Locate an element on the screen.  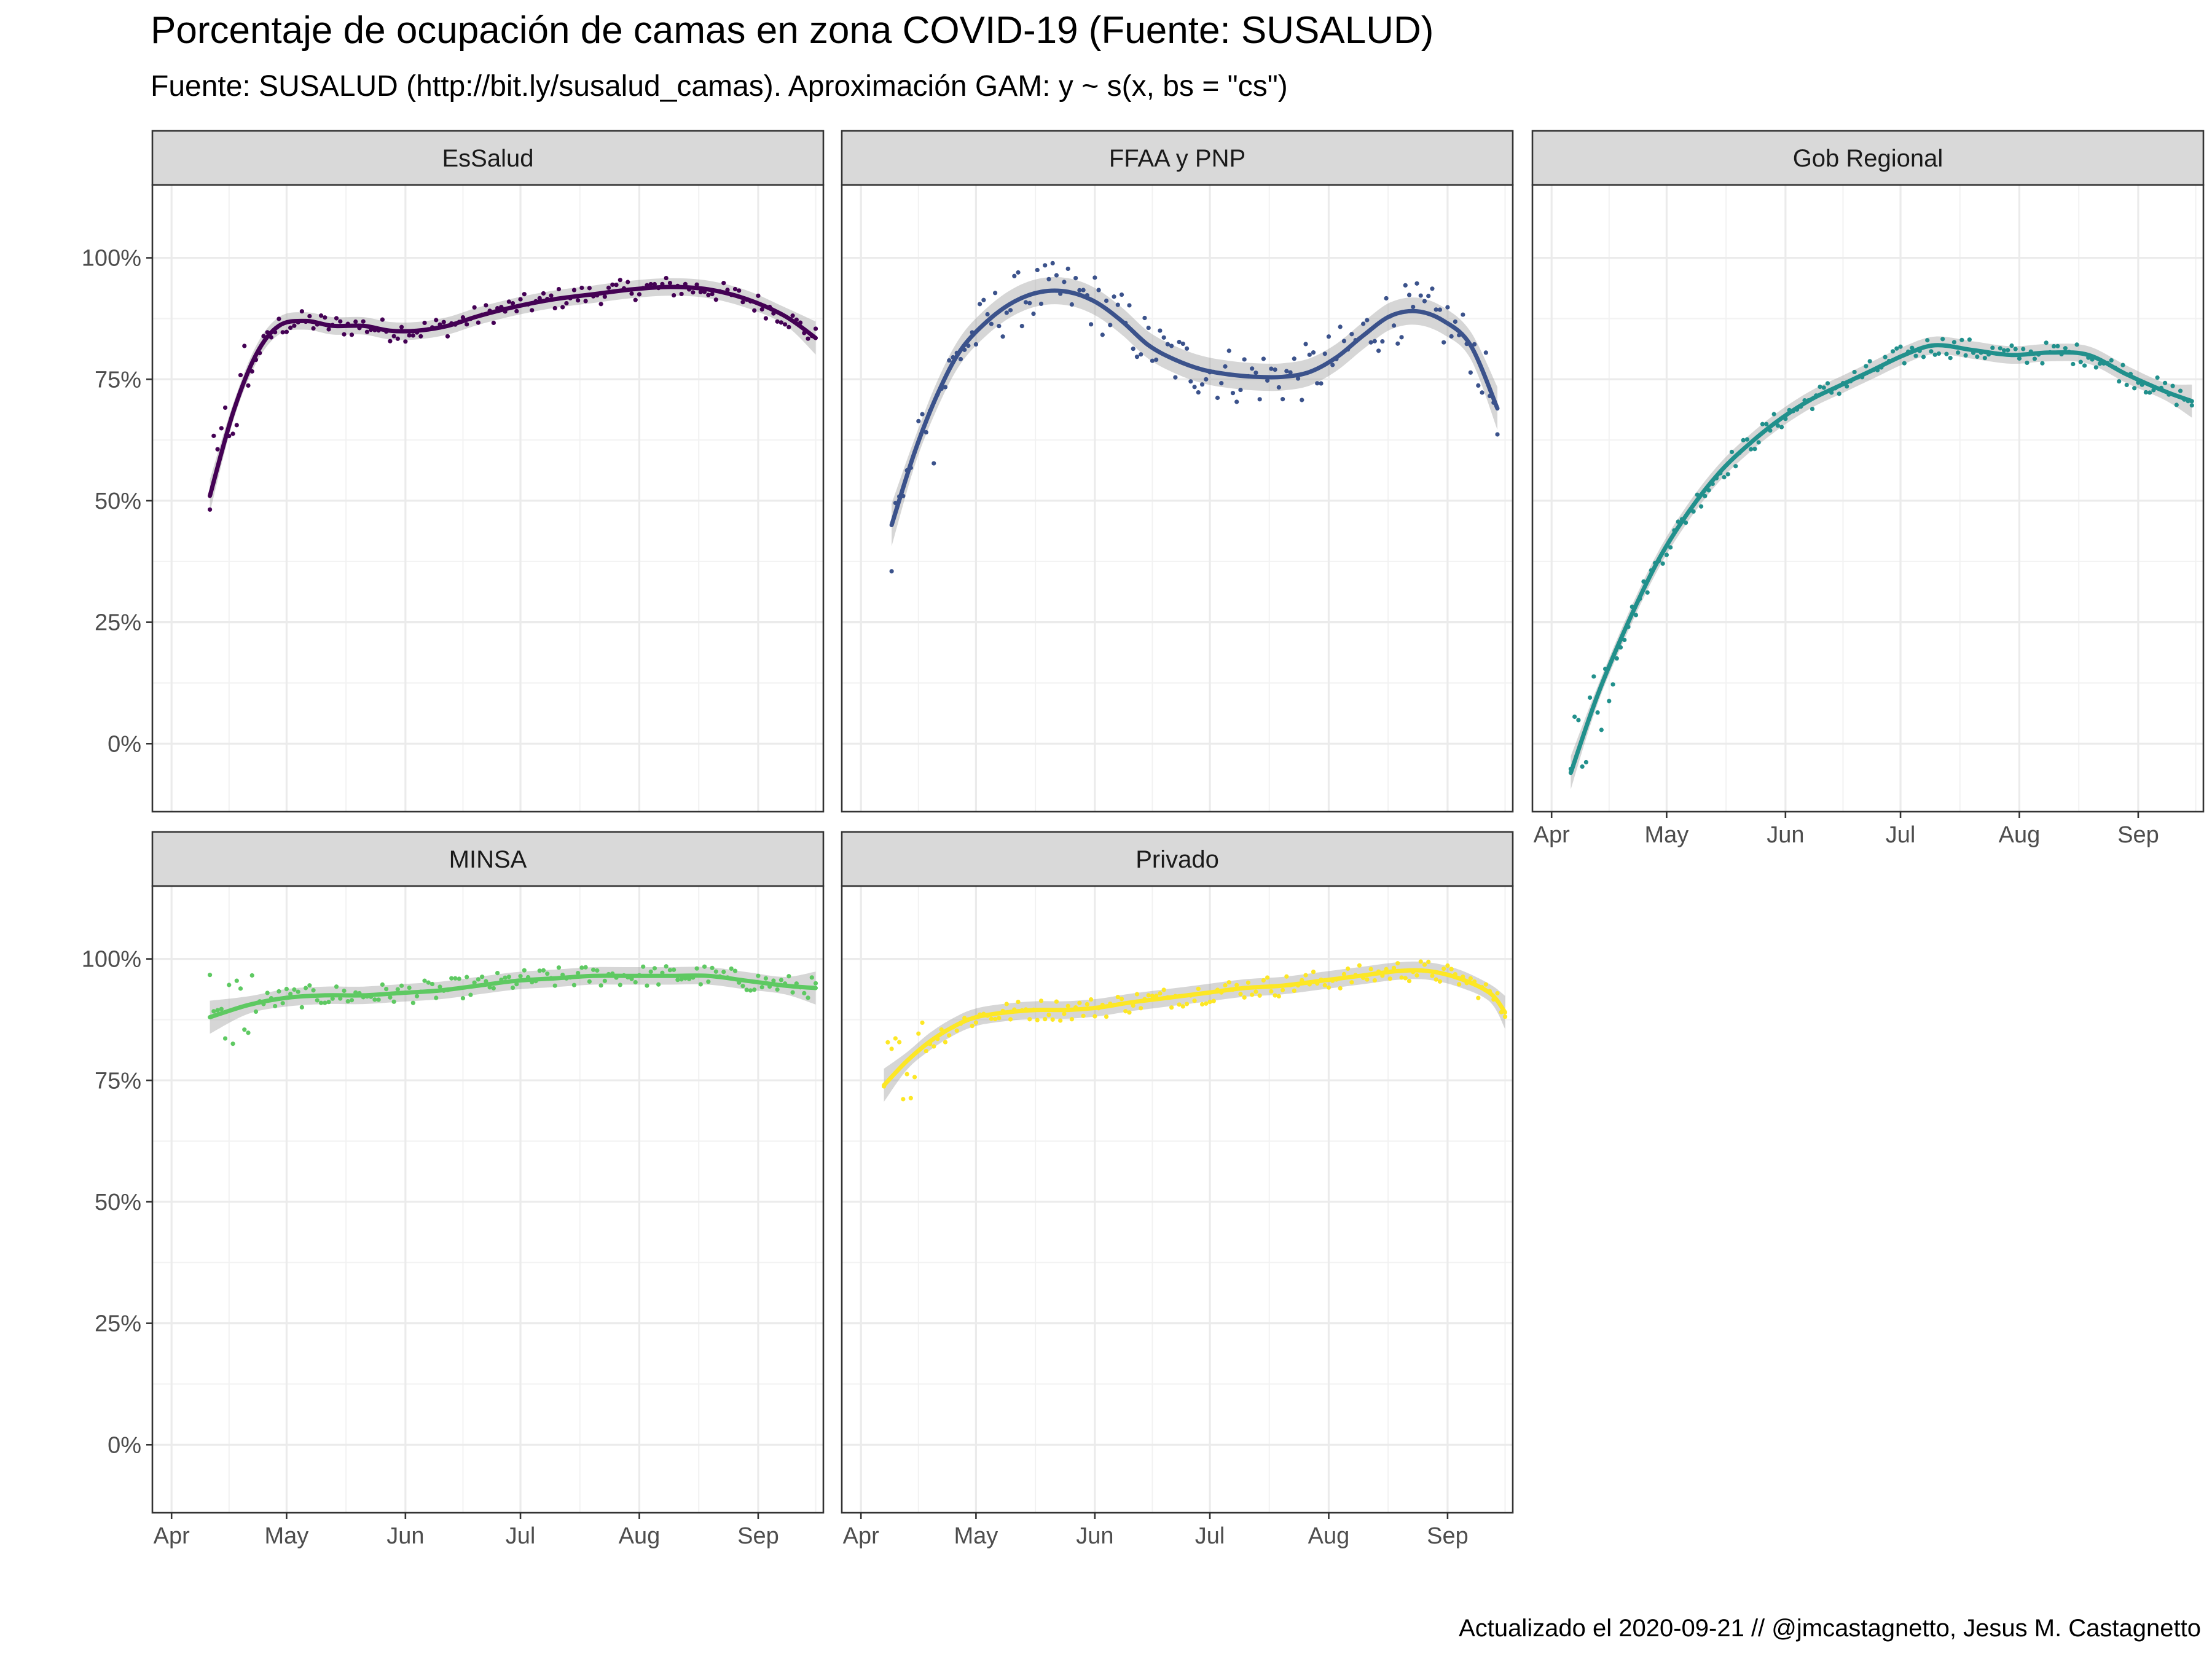
x-tick-label: Apr is located at coordinates (172, 1536).